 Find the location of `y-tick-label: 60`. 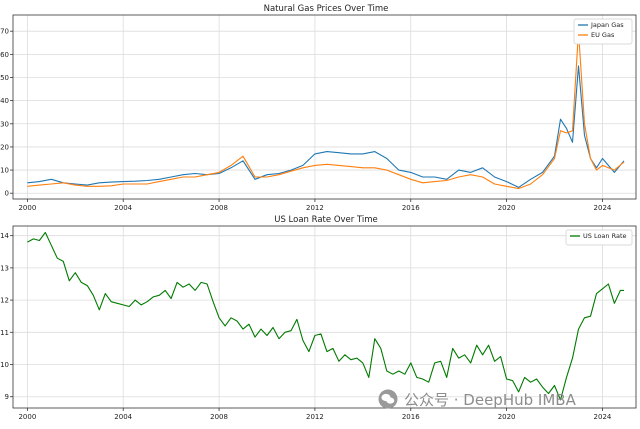

y-tick-label: 60 is located at coordinates (4, 55).